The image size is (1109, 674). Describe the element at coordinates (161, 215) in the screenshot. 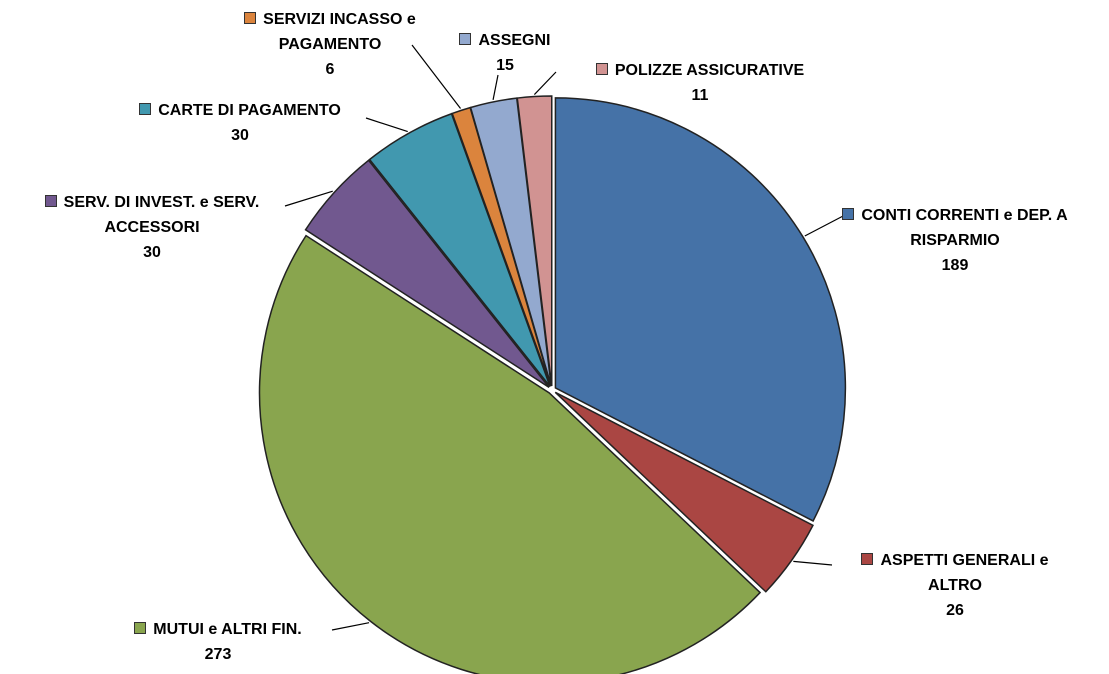

I see `category-text: SERV. DI INVEST. e SERV. ACCESSORI` at that location.